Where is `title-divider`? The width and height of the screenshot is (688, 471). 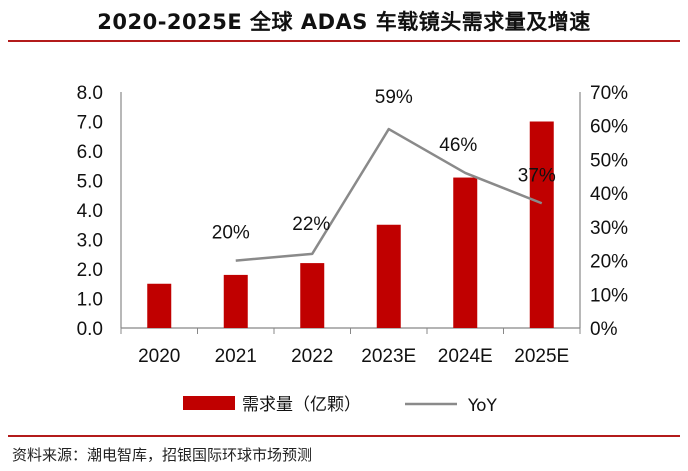 title-divider is located at coordinates (344, 41).